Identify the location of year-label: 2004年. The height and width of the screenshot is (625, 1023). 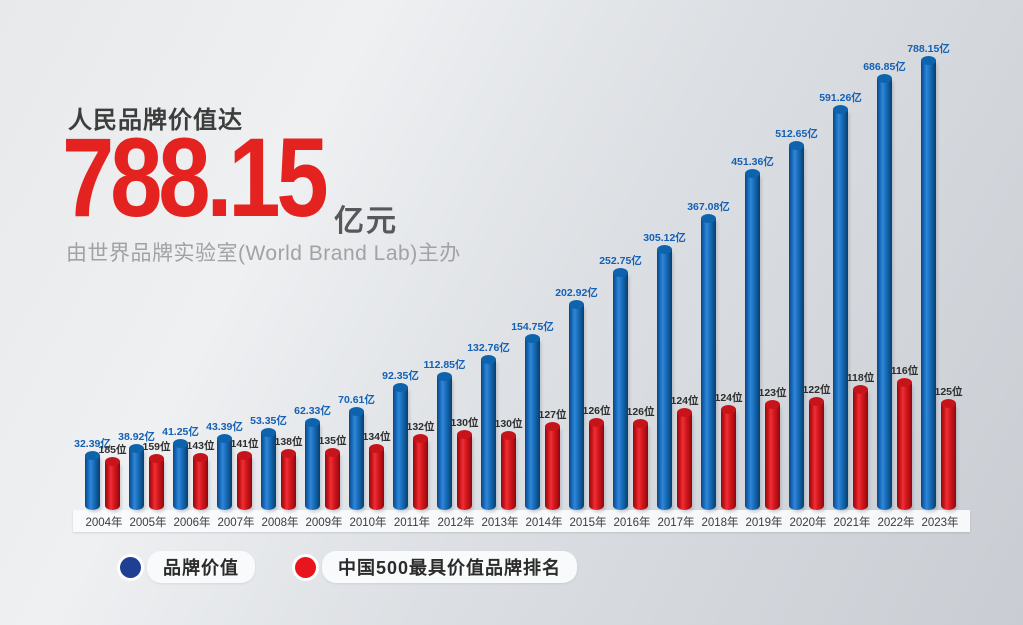
(104, 523).